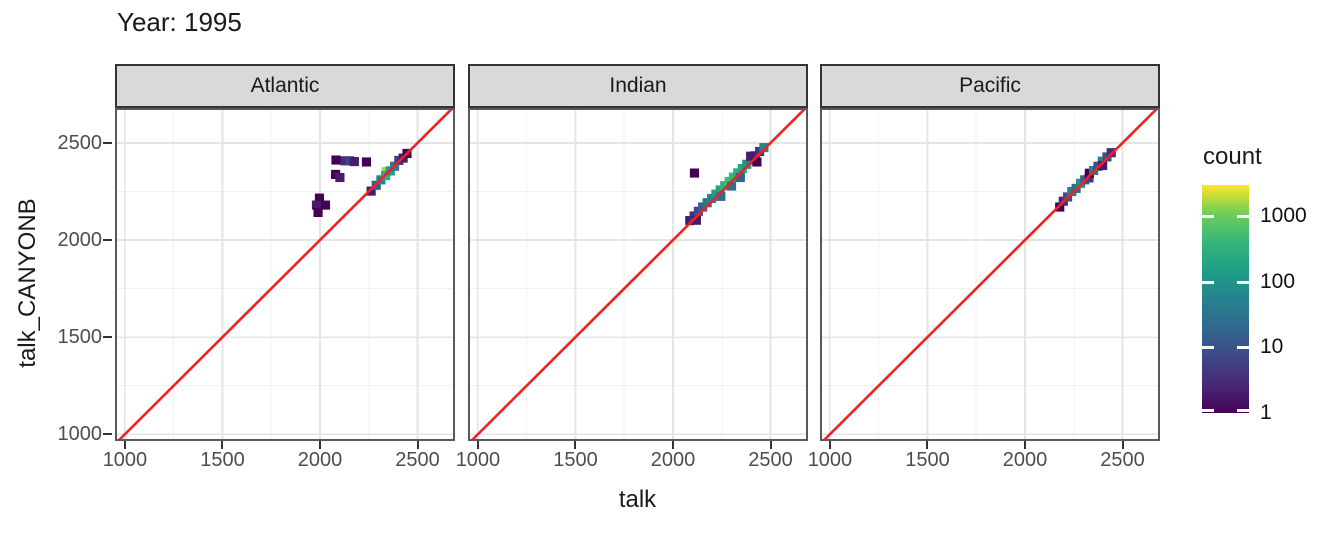 The width and height of the screenshot is (1344, 537). Describe the element at coordinates (1266, 412) in the screenshot. I see `legend-tick-label: 1` at that location.